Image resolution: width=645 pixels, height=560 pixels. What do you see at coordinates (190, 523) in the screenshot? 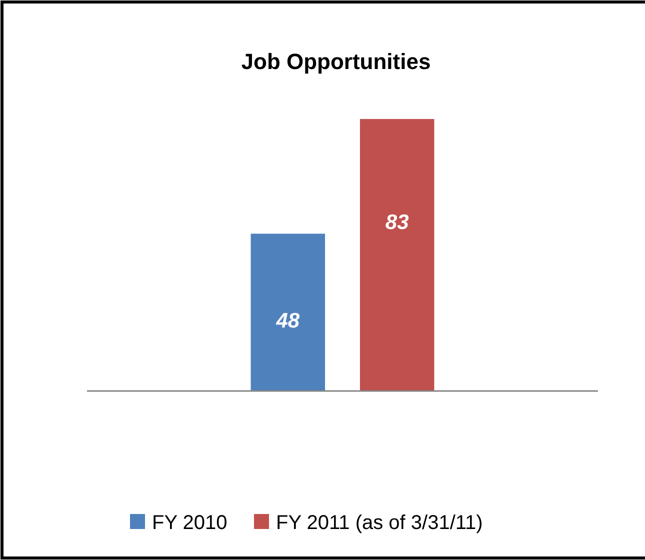
I see `legend-label: FY 2010` at bounding box center [190, 523].